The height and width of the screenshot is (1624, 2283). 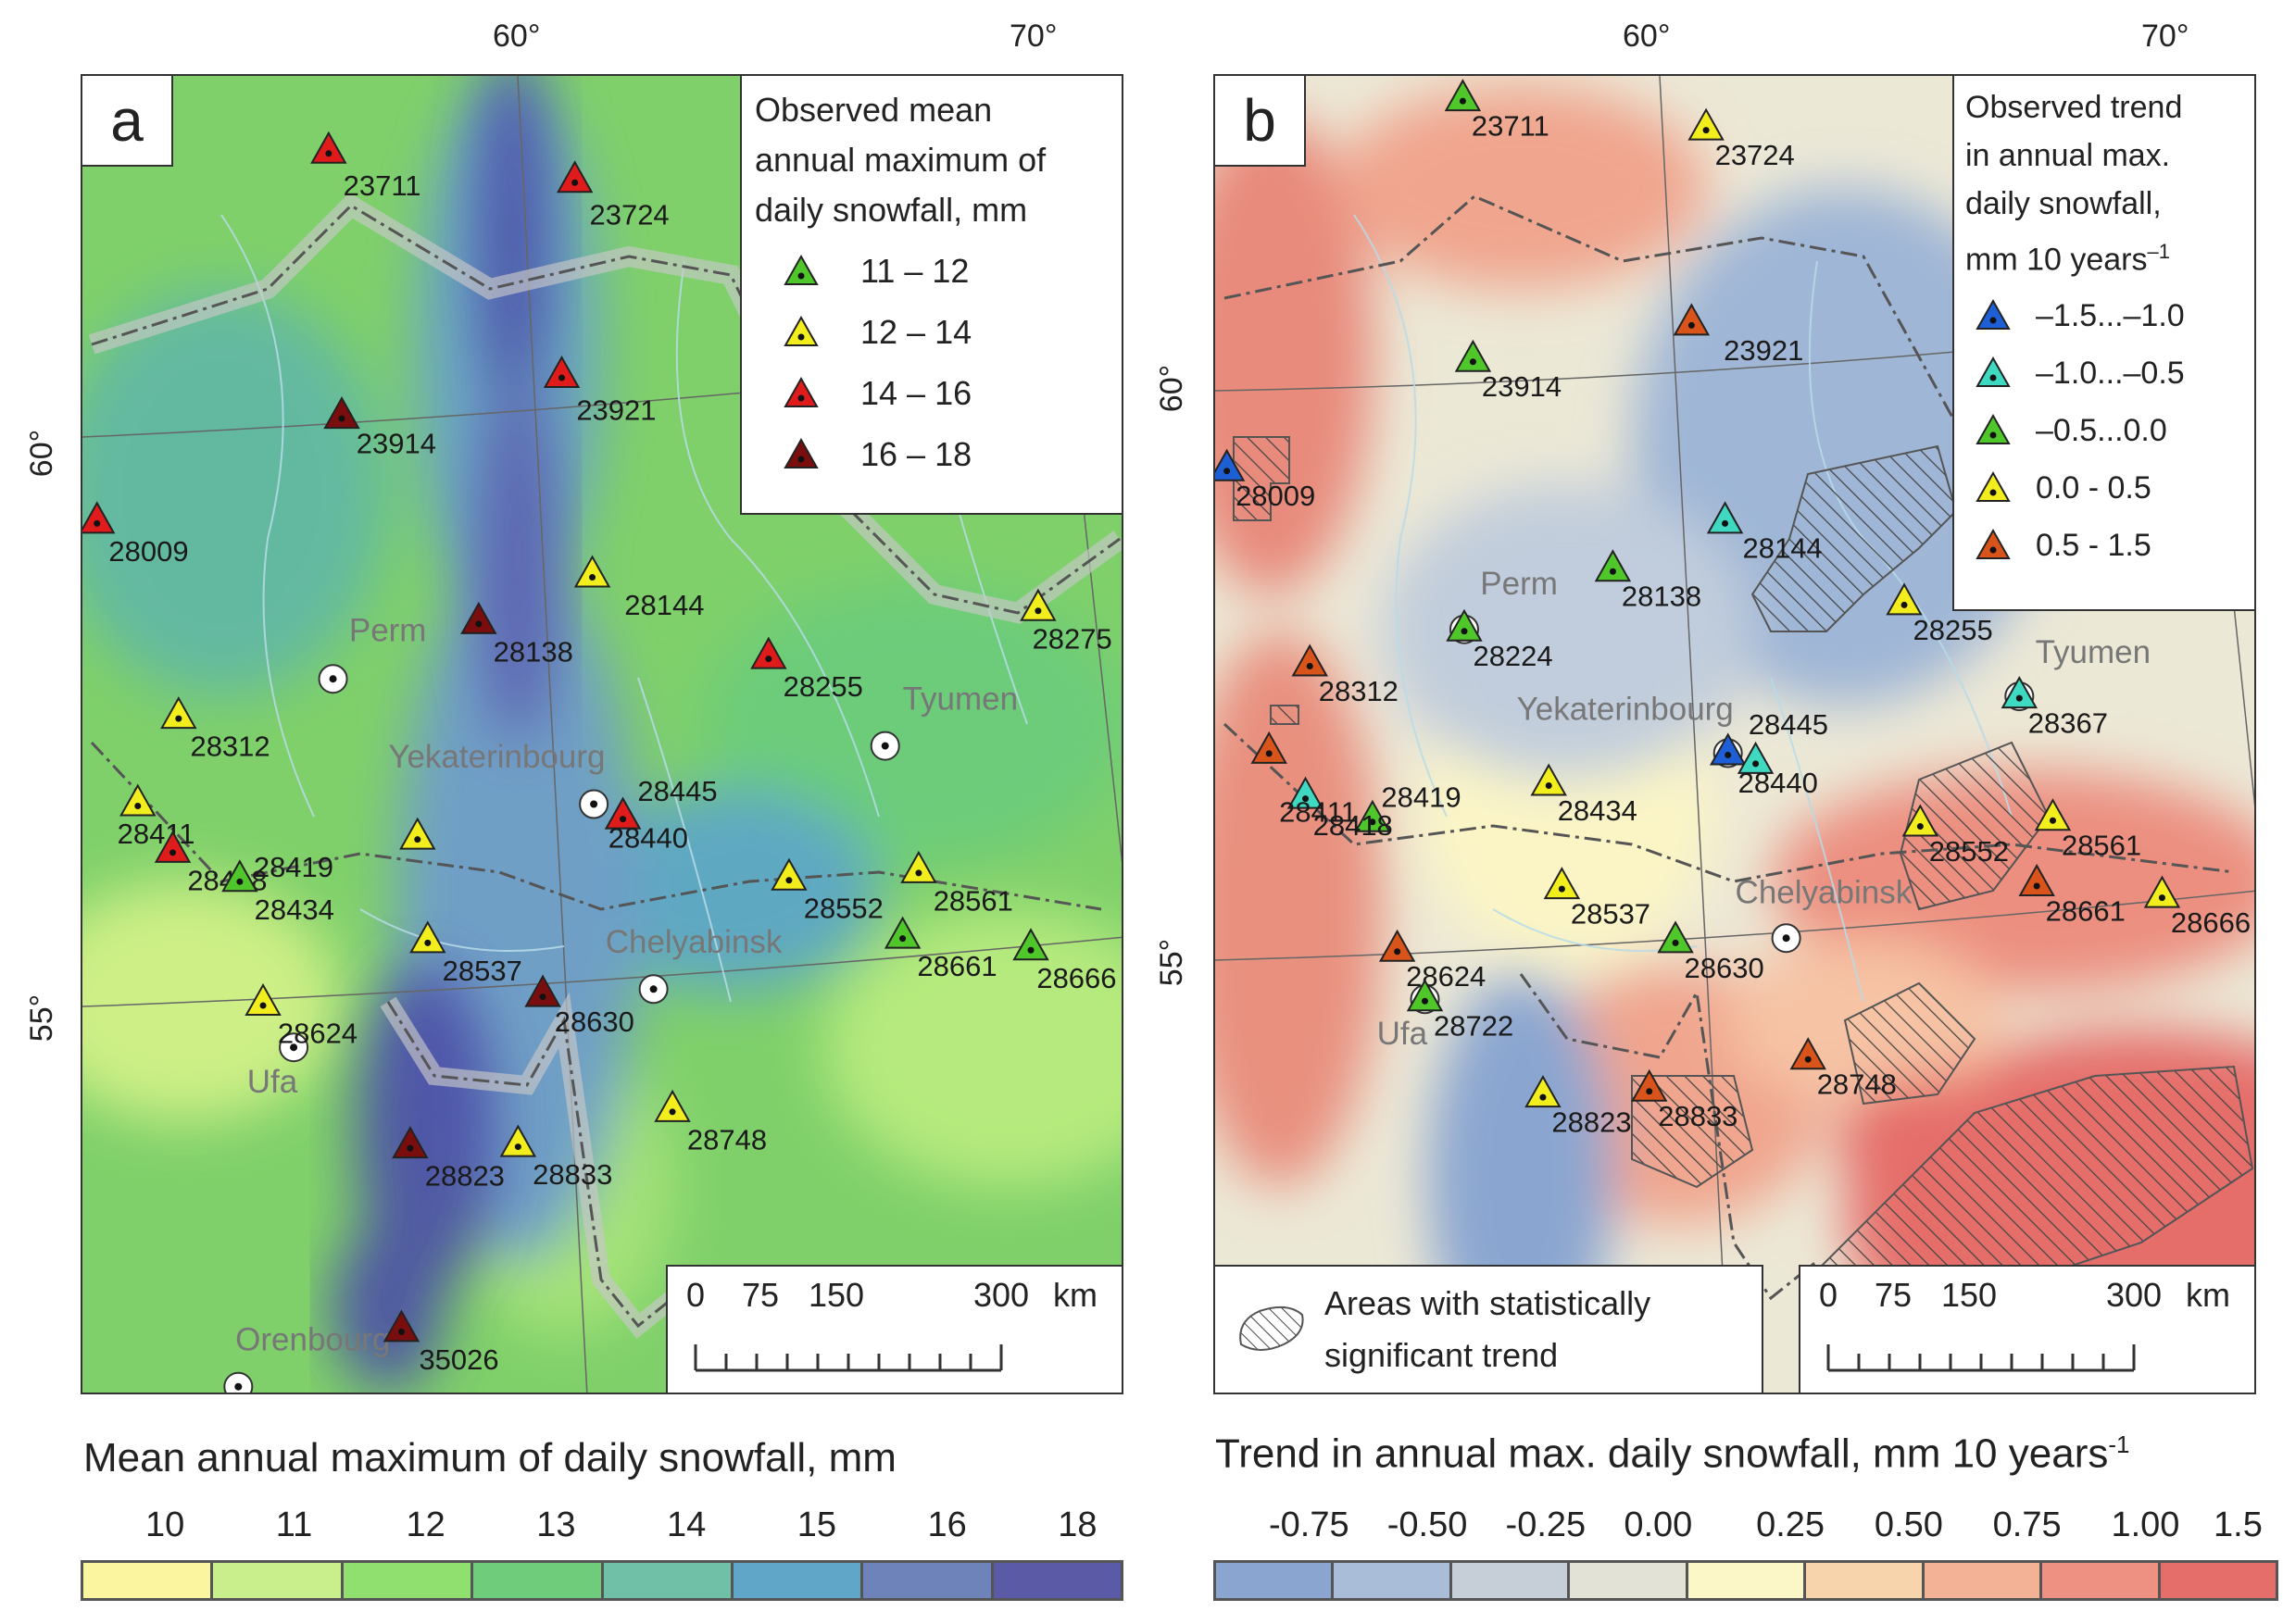 What do you see at coordinates (916, 454) in the screenshot?
I see `legend-label: 16 – 18` at bounding box center [916, 454].